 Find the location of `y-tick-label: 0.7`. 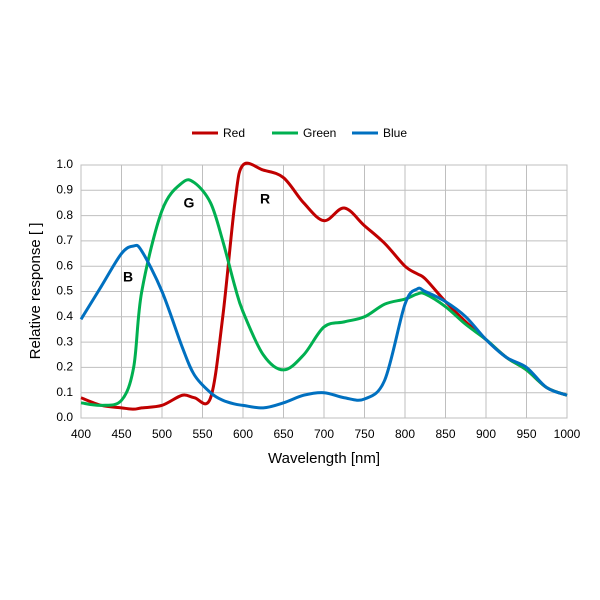

y-tick-label: 0.7 is located at coordinates (64, 240).